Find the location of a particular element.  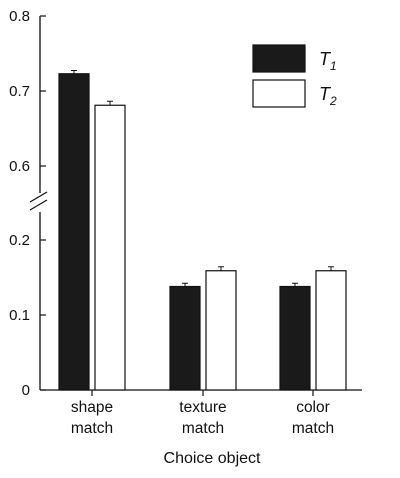

y-tick-label: 0.1 is located at coordinates (19, 315).